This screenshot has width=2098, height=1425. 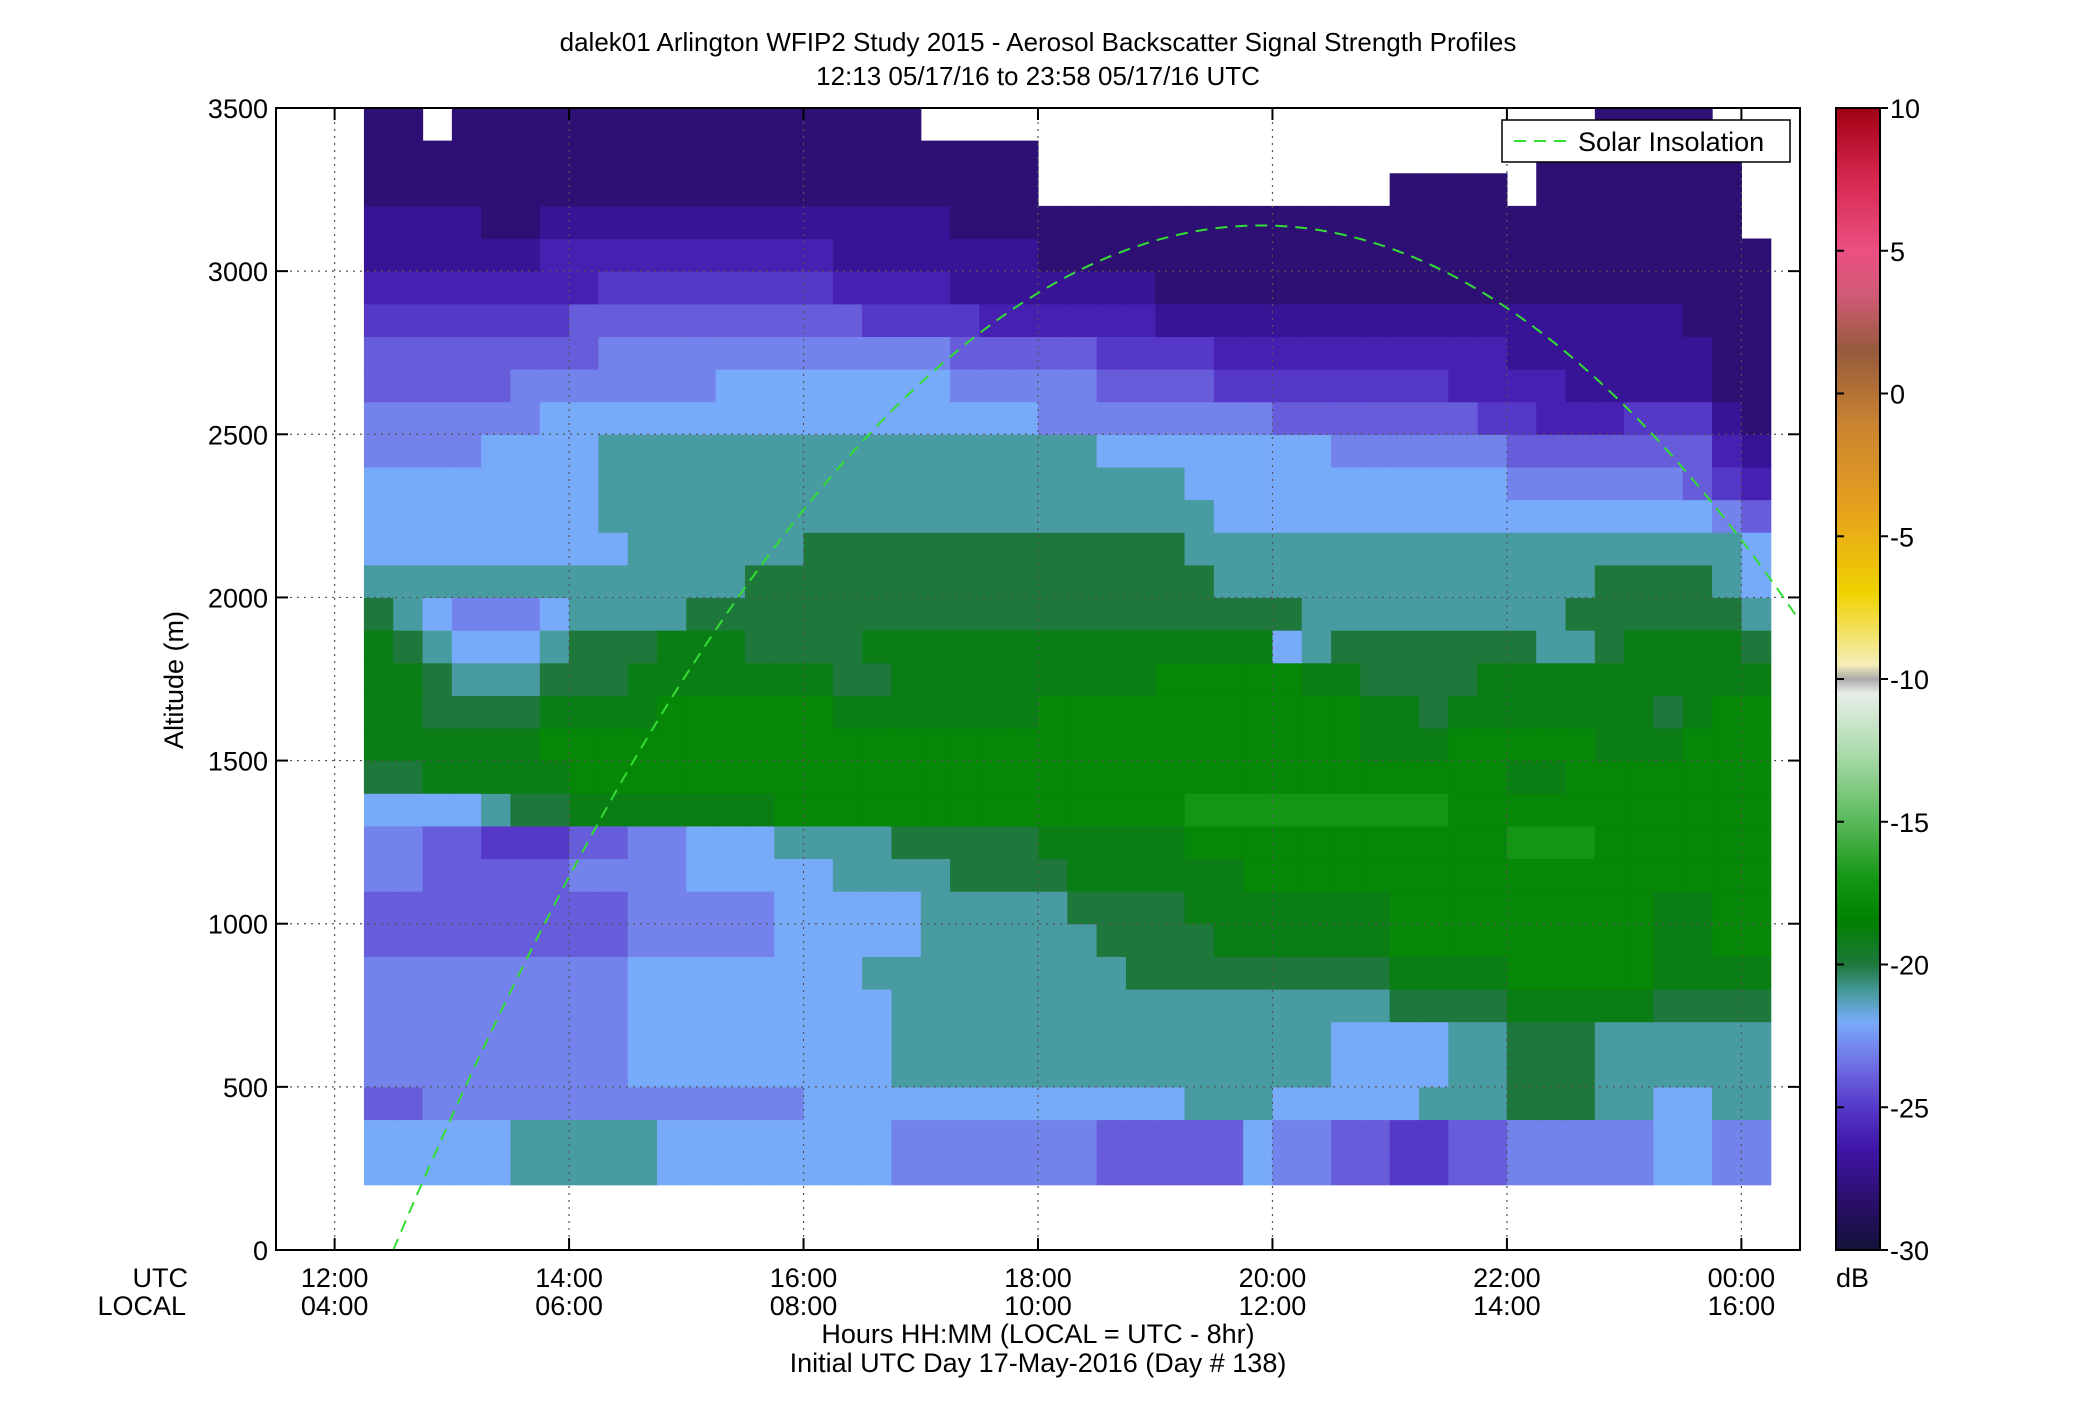 I want to click on x-tick-label-utc: 22:00, so click(x=1507, y=1278).